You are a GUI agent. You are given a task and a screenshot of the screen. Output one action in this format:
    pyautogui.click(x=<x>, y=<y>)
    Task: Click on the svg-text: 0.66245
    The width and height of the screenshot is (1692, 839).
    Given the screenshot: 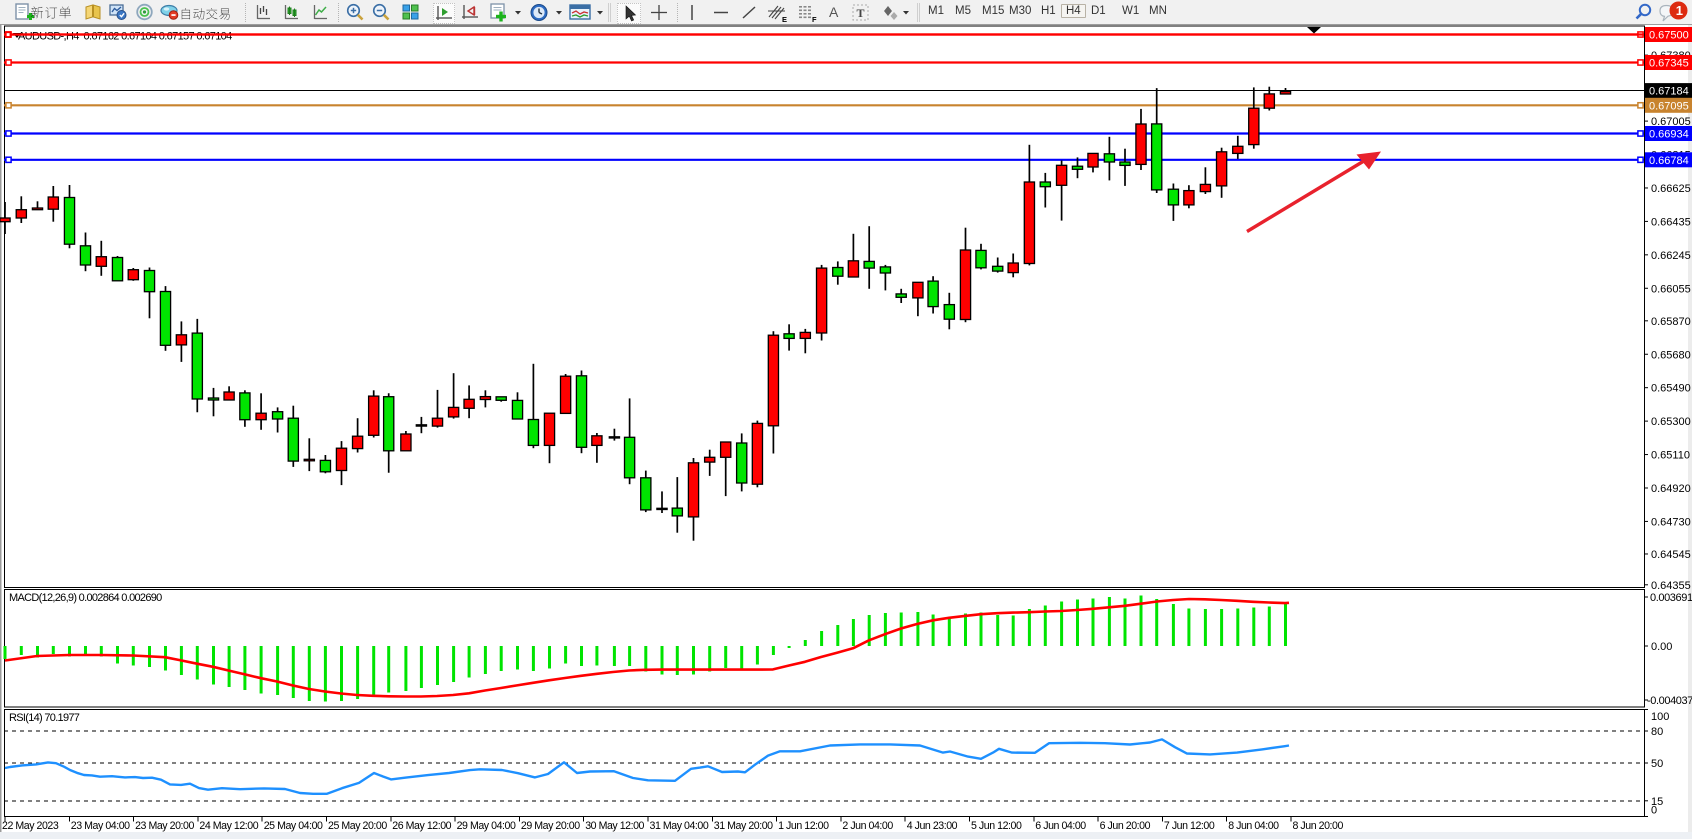 What is the action you would take?
    pyautogui.click(x=1671, y=256)
    